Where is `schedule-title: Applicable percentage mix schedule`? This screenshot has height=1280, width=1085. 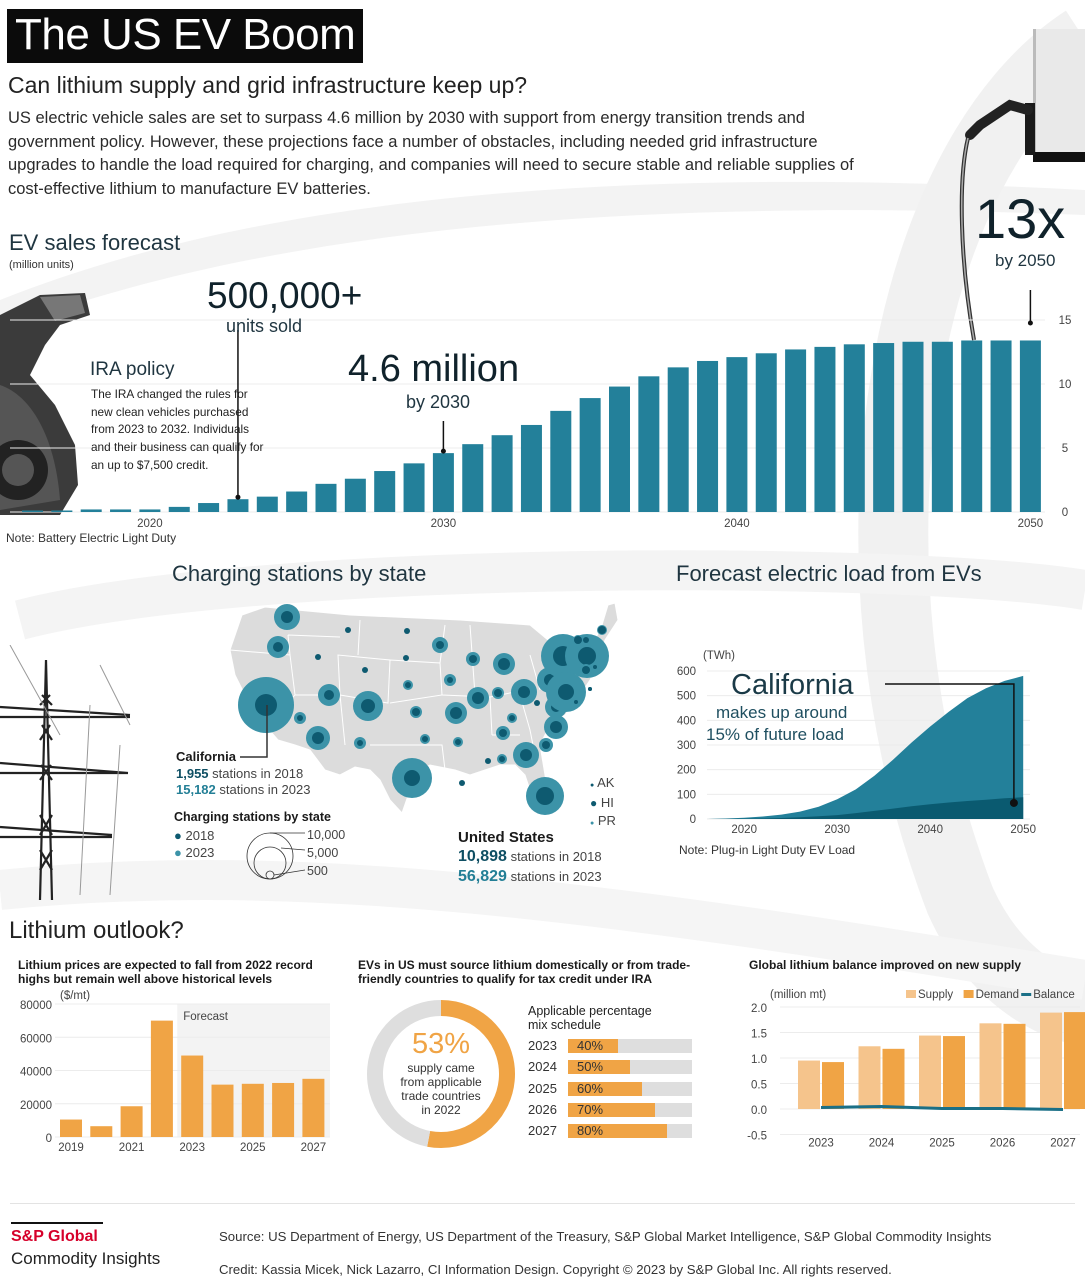 schedule-title: Applicable percentage mix schedule is located at coordinates (590, 1018).